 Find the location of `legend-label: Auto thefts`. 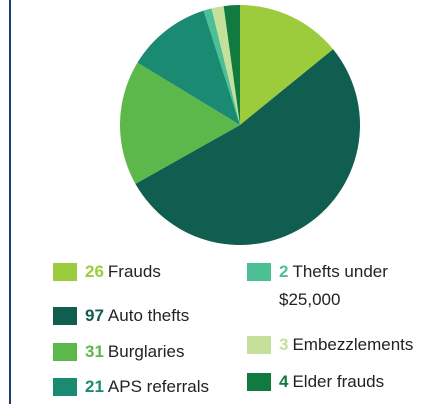

legend-label: Auto thefts is located at coordinates (148, 315).